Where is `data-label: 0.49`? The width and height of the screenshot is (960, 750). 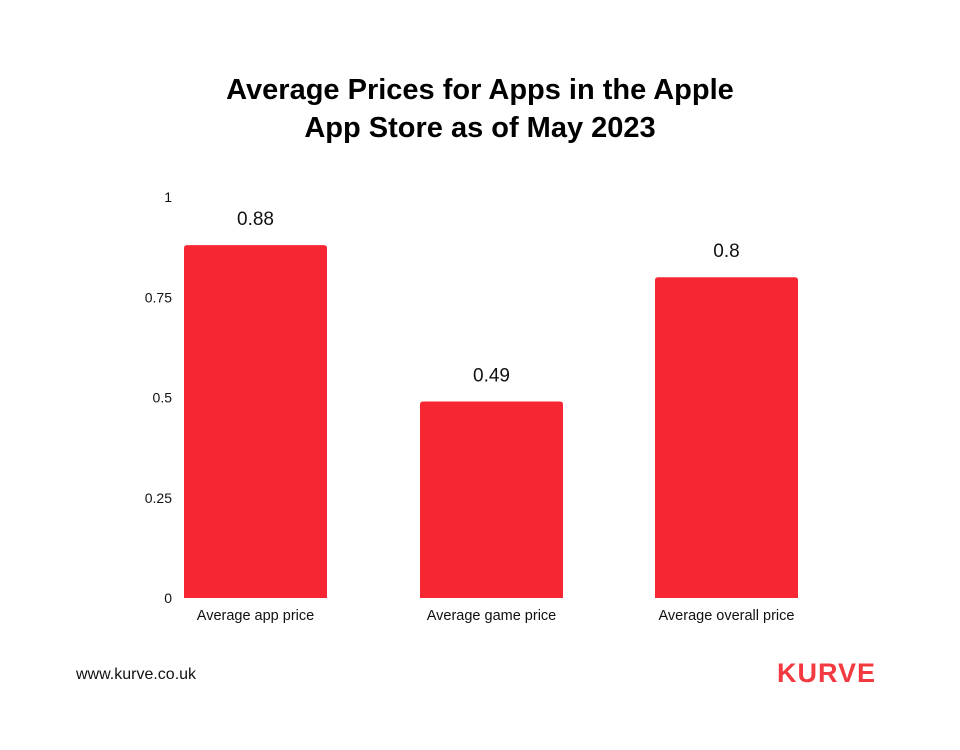 data-label: 0.49 is located at coordinates (491, 376).